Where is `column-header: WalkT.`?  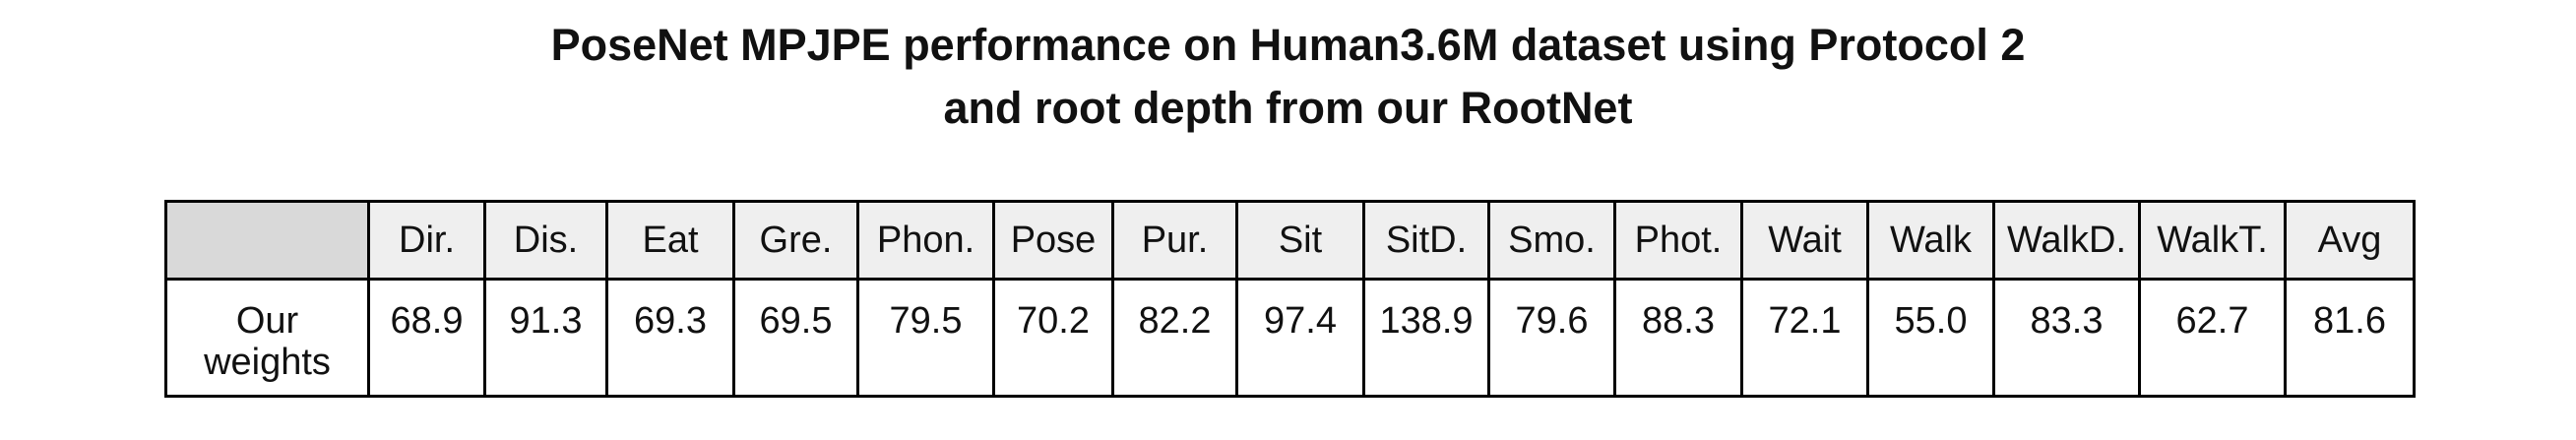 column-header: WalkT. is located at coordinates (2212, 240).